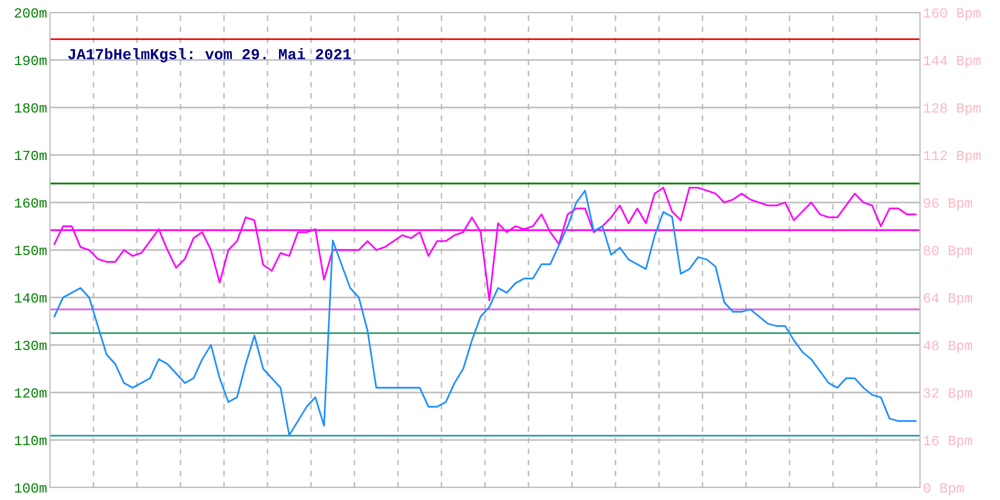  Describe the element at coordinates (30, 298) in the screenshot. I see `y-tick-label: 140m` at that location.